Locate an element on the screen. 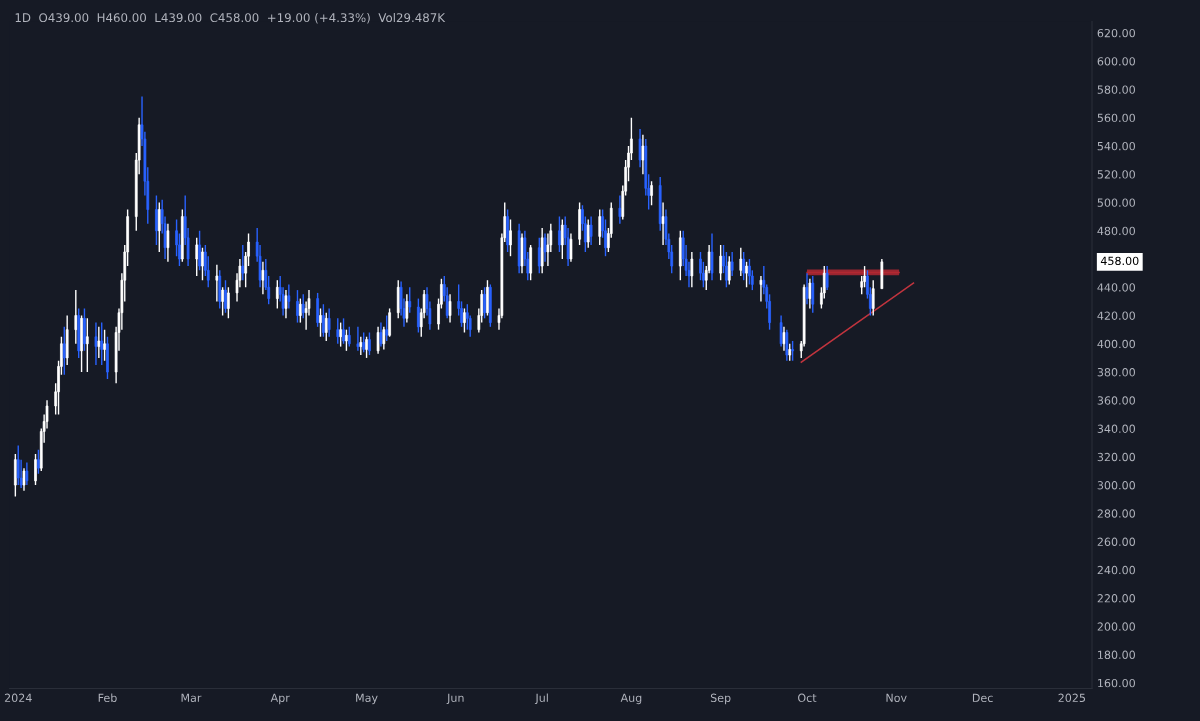 This screenshot has height=721, width=1200. y-tick-label: 520.00 is located at coordinates (1116, 174).